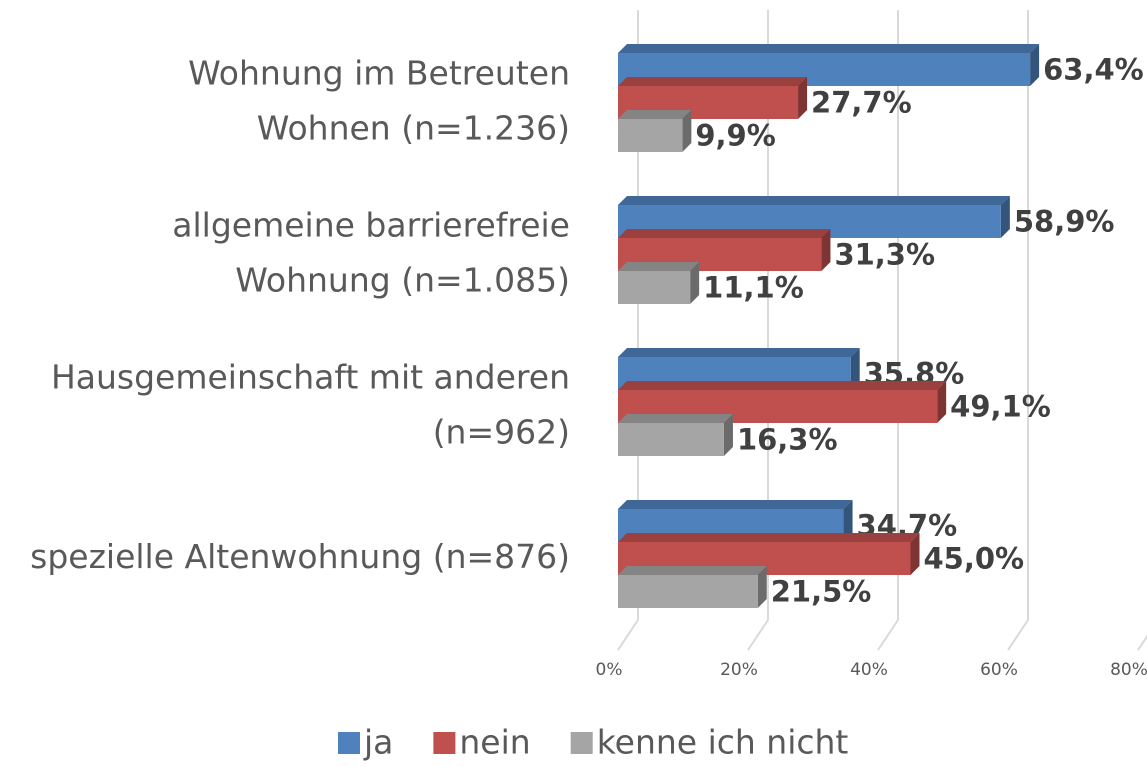  Describe the element at coordinates (787, 440) in the screenshot. I see `value-label: 16,3%` at that location.